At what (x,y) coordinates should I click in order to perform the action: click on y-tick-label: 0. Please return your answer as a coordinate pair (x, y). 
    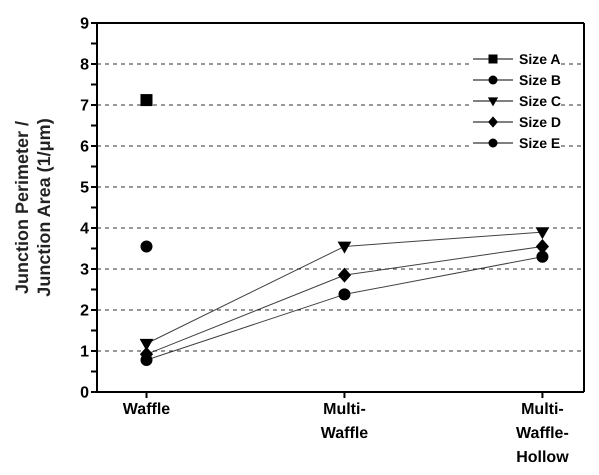
    Looking at the image, I should click on (85, 393).